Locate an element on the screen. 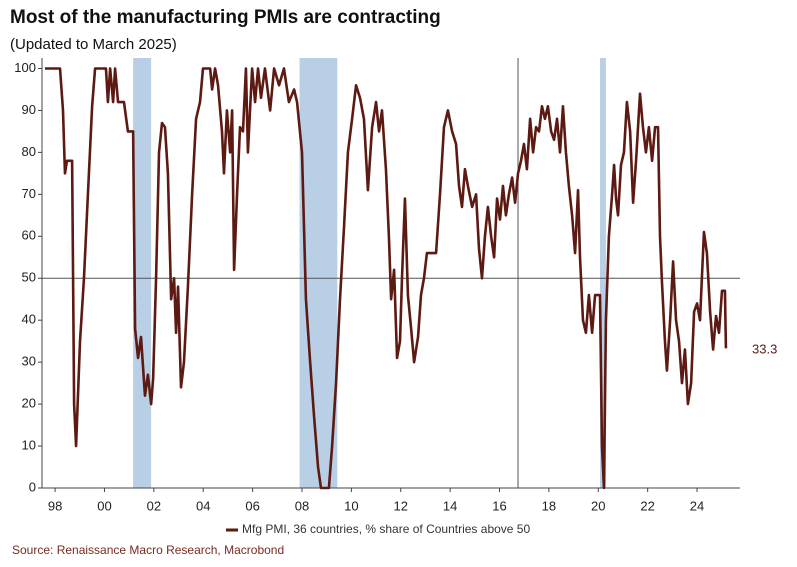 The height and width of the screenshot is (567, 797). y-tick-label: 80 is located at coordinates (29, 151).